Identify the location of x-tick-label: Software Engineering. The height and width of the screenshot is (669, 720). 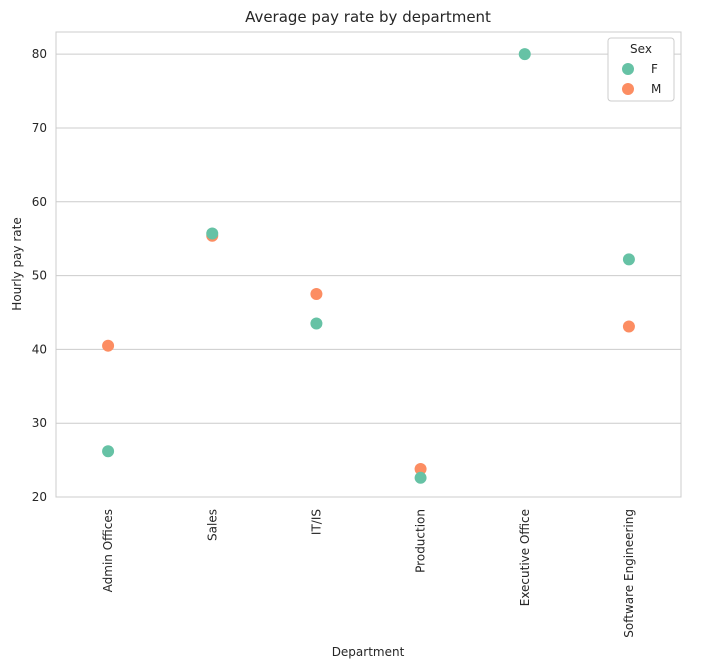
(629, 573).